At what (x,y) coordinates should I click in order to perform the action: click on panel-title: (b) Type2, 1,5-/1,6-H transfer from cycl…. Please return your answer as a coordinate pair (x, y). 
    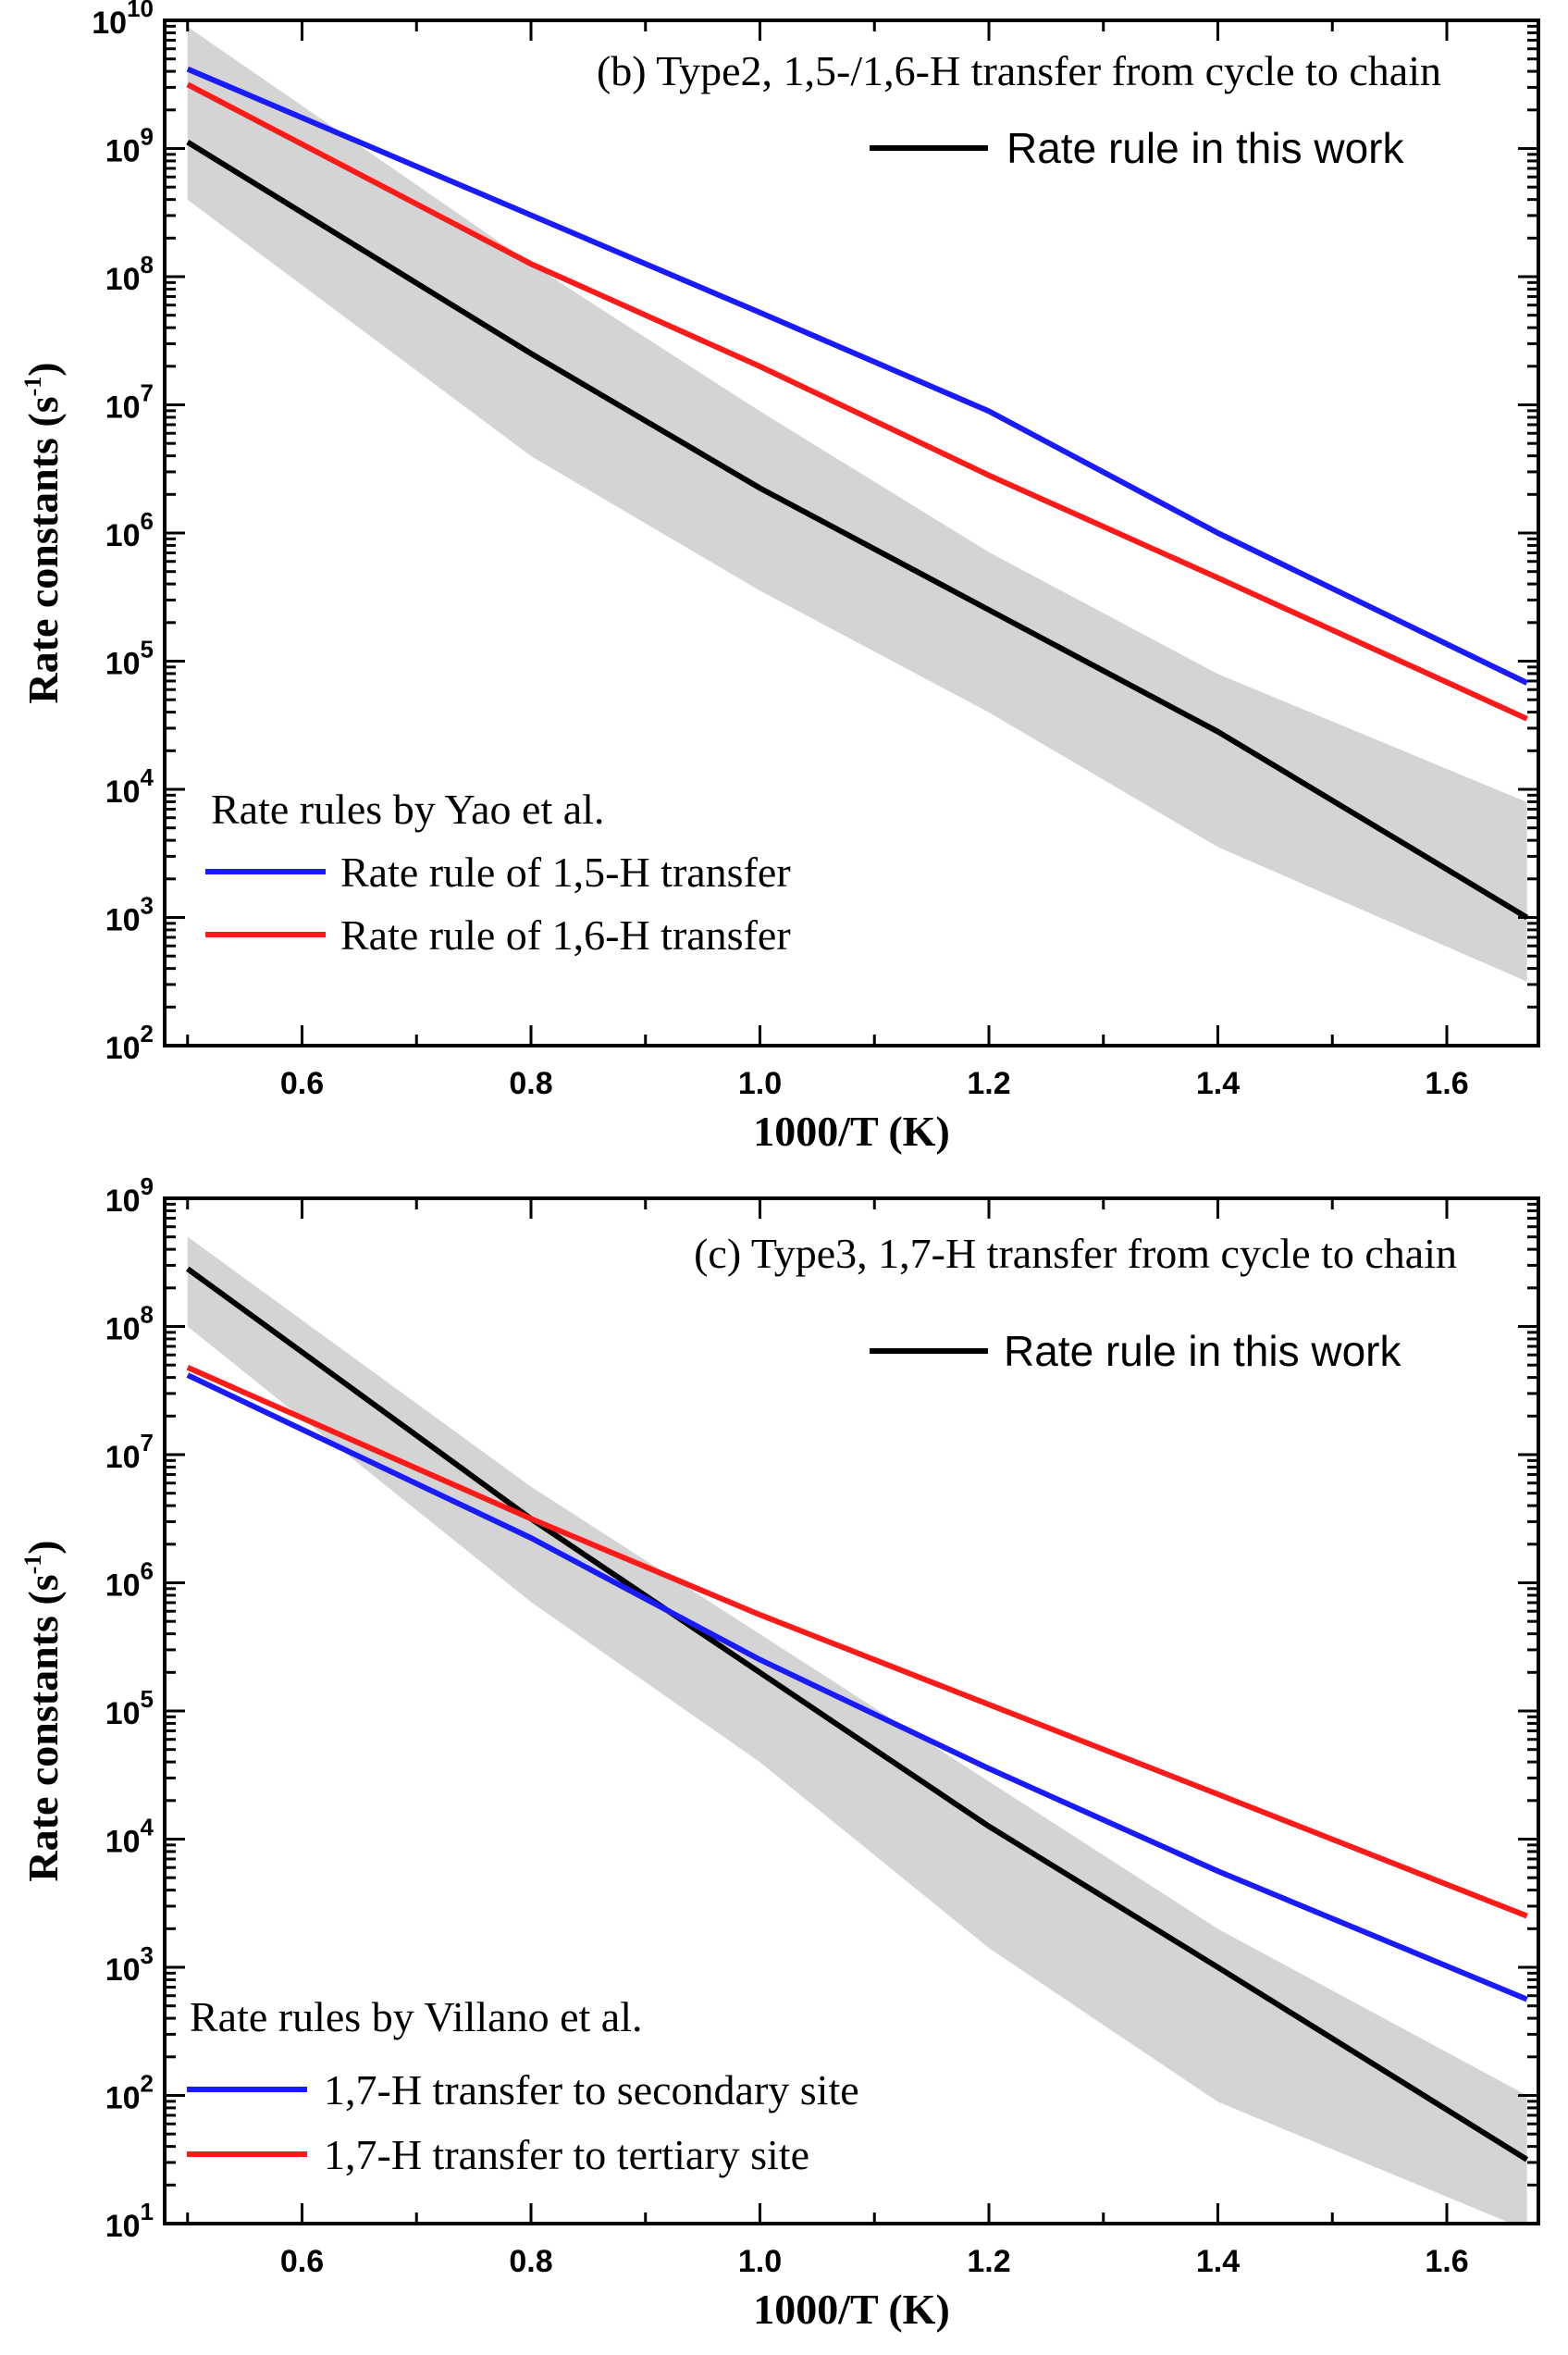
    Looking at the image, I should click on (1019, 70).